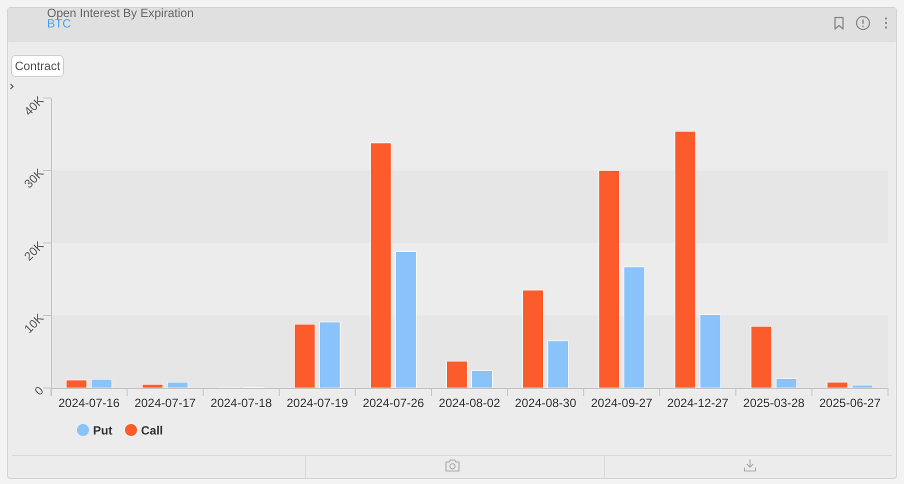 Image resolution: width=904 pixels, height=484 pixels. I want to click on text: Contract, so click(37, 66).